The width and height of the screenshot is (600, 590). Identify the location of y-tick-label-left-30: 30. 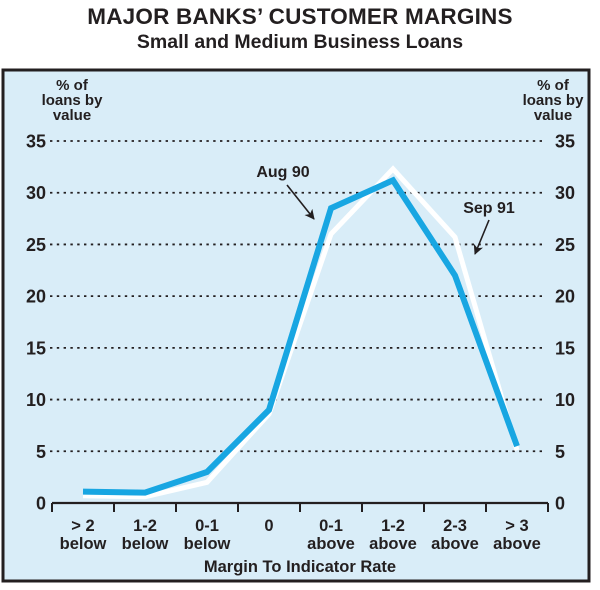
(36, 193).